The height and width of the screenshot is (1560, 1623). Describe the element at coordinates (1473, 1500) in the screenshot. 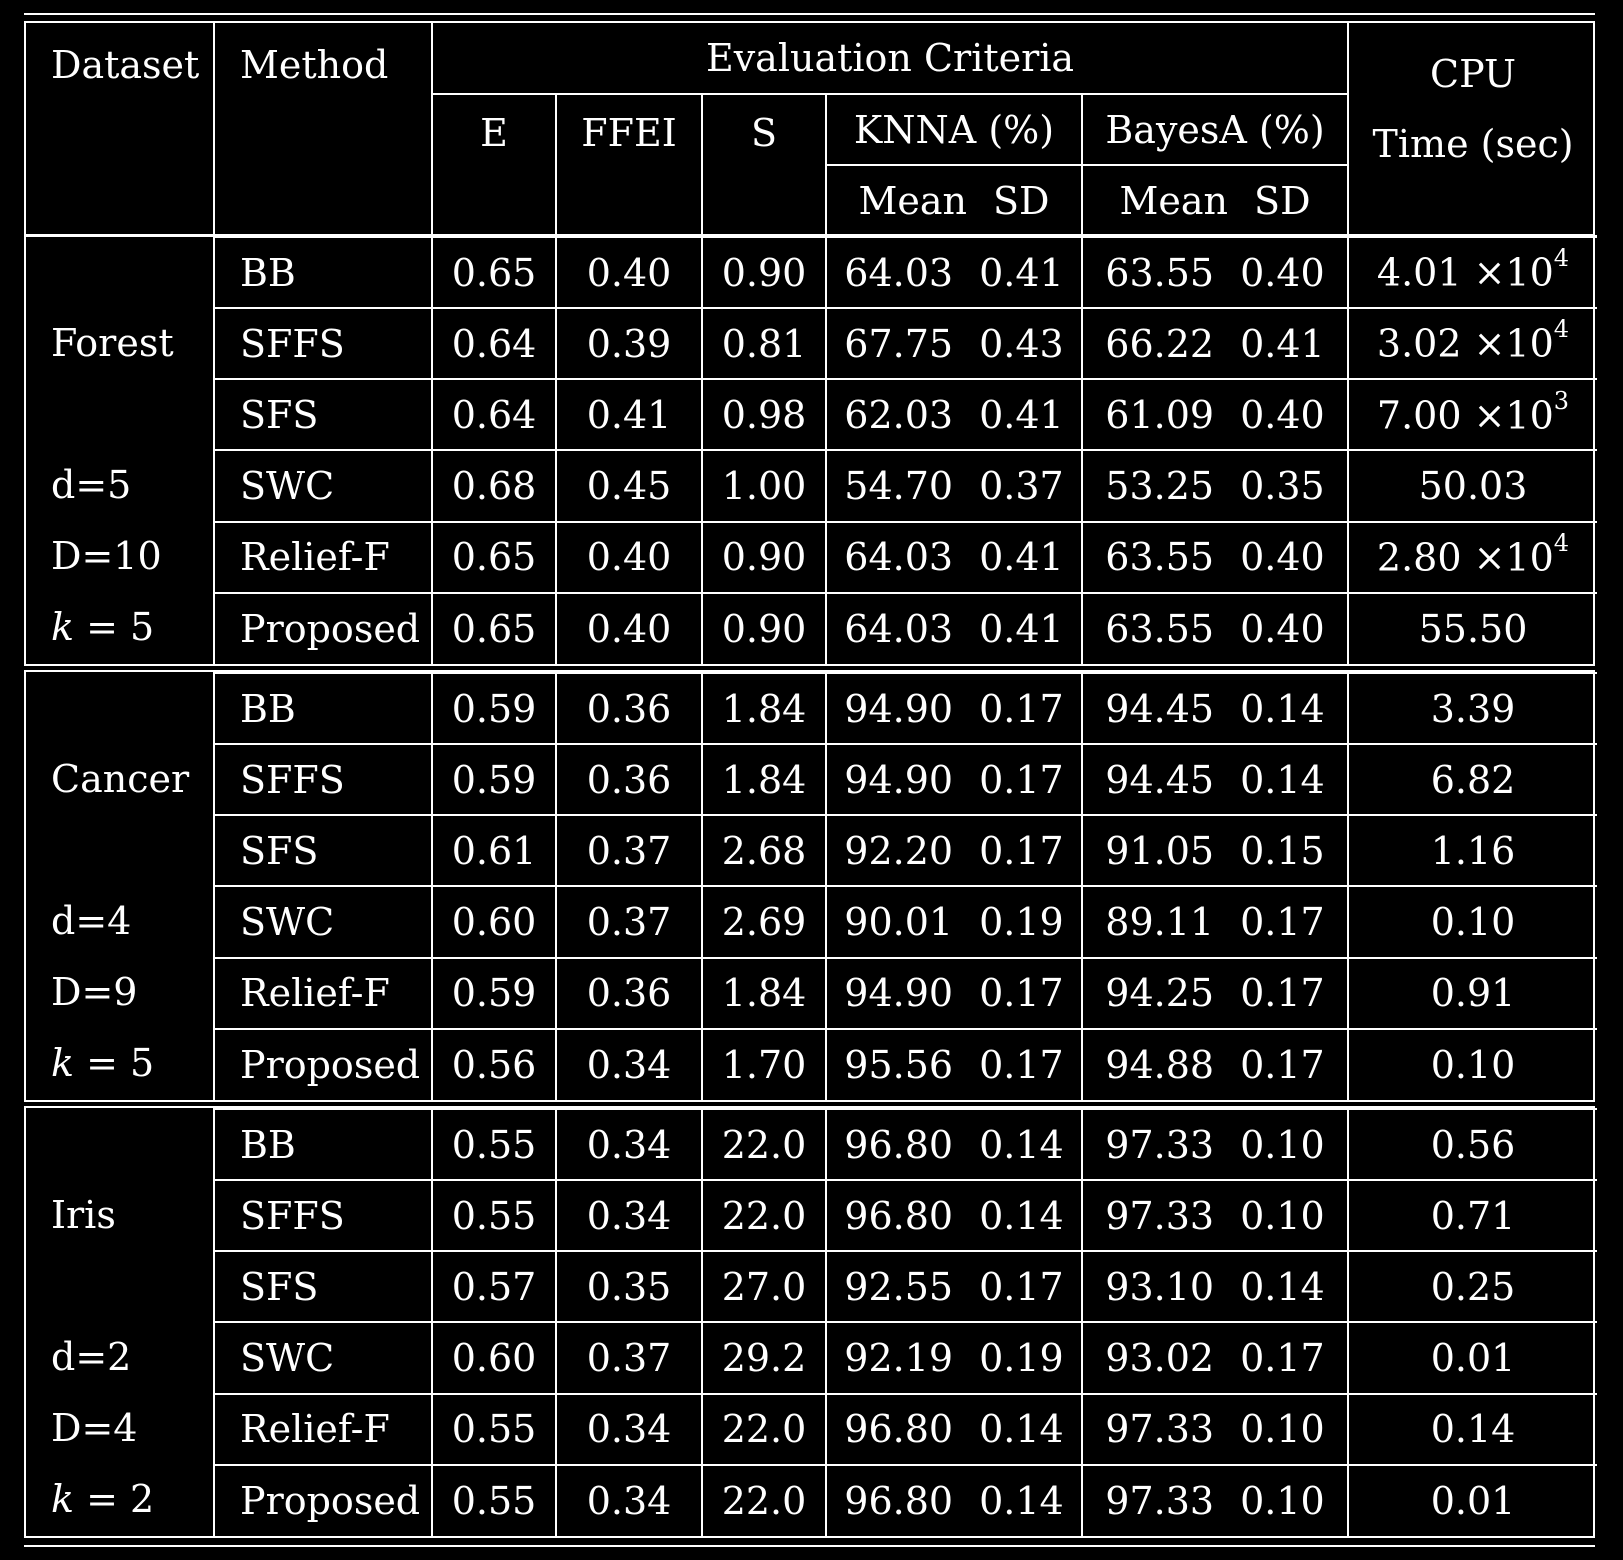

I see `cpu-time-value: 0.01` at that location.